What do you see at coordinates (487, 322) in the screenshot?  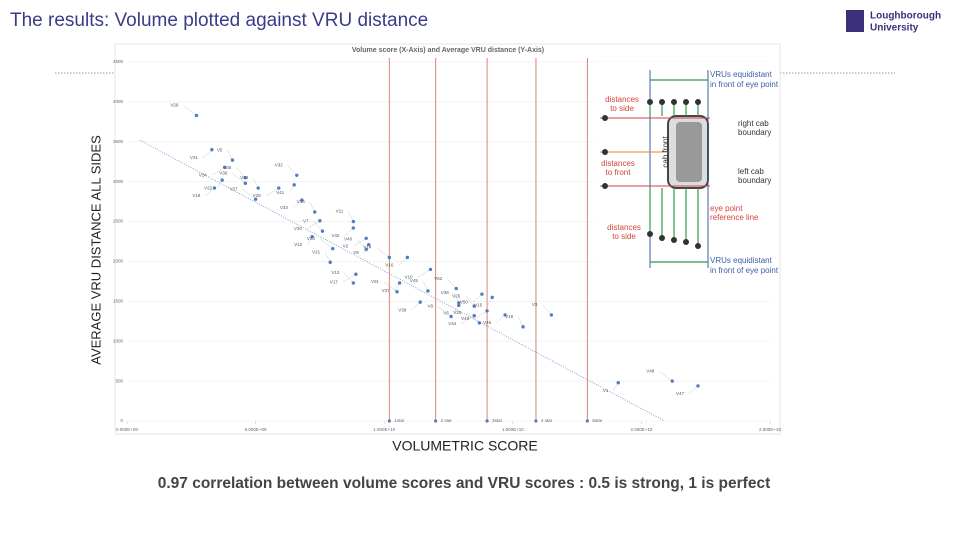 I see `point-label: V46` at bounding box center [487, 322].